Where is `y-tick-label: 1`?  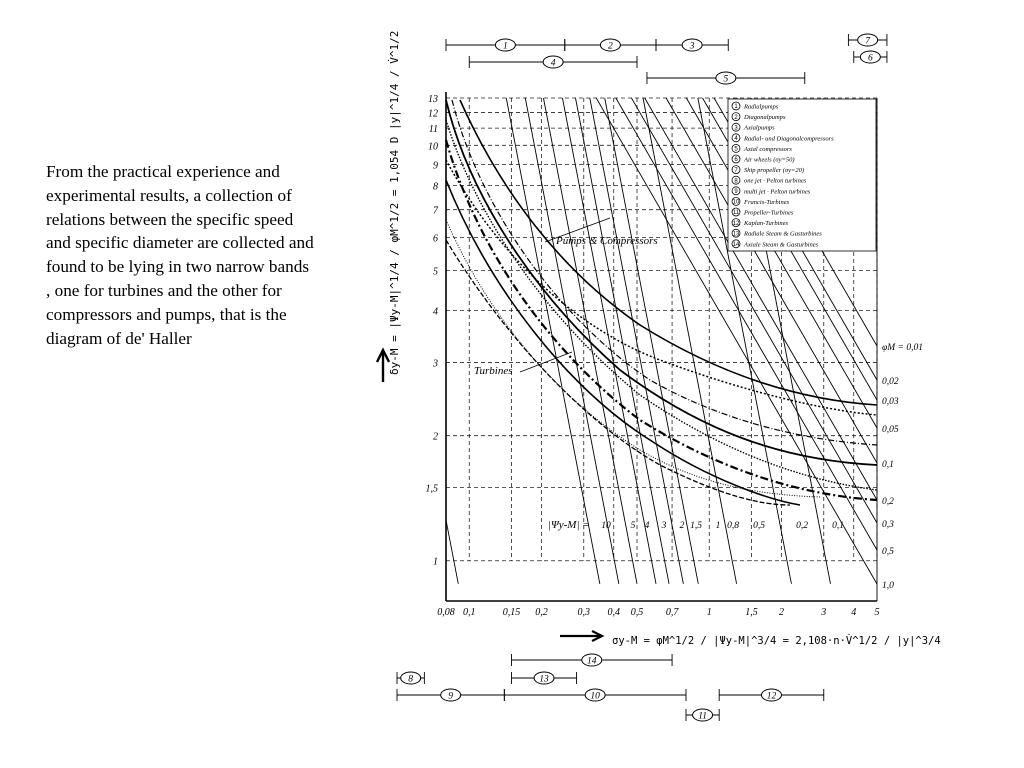
y-tick-label: 1 is located at coordinates (435, 562).